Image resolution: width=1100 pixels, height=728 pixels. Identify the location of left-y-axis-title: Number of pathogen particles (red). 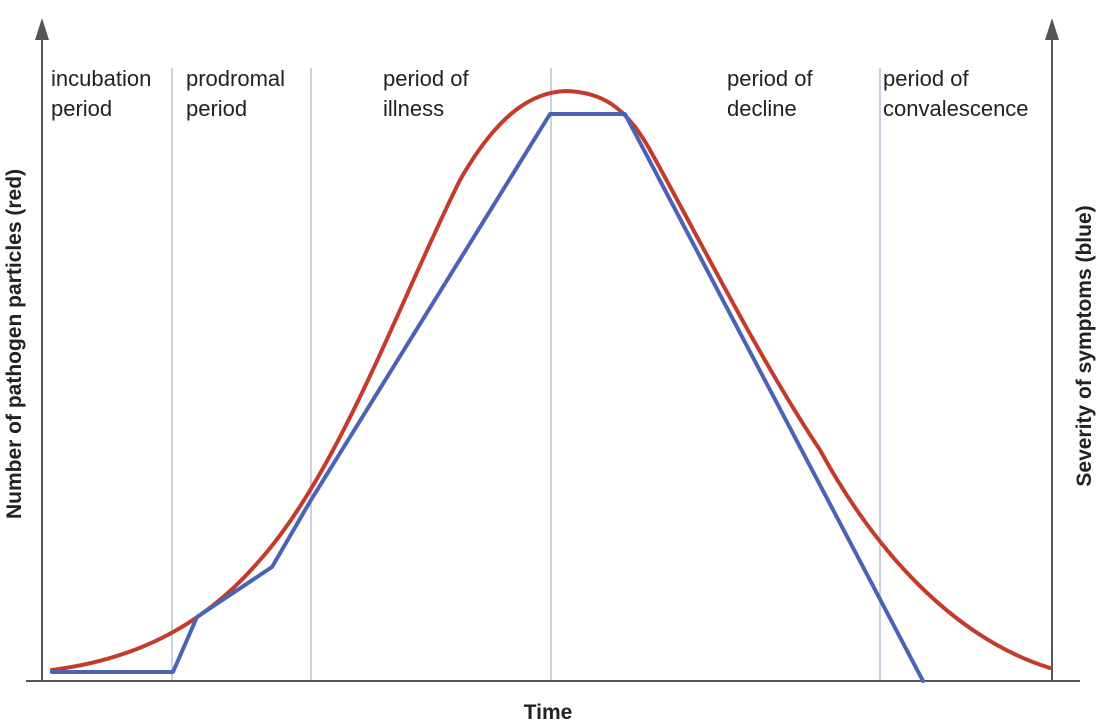
(14, 344).